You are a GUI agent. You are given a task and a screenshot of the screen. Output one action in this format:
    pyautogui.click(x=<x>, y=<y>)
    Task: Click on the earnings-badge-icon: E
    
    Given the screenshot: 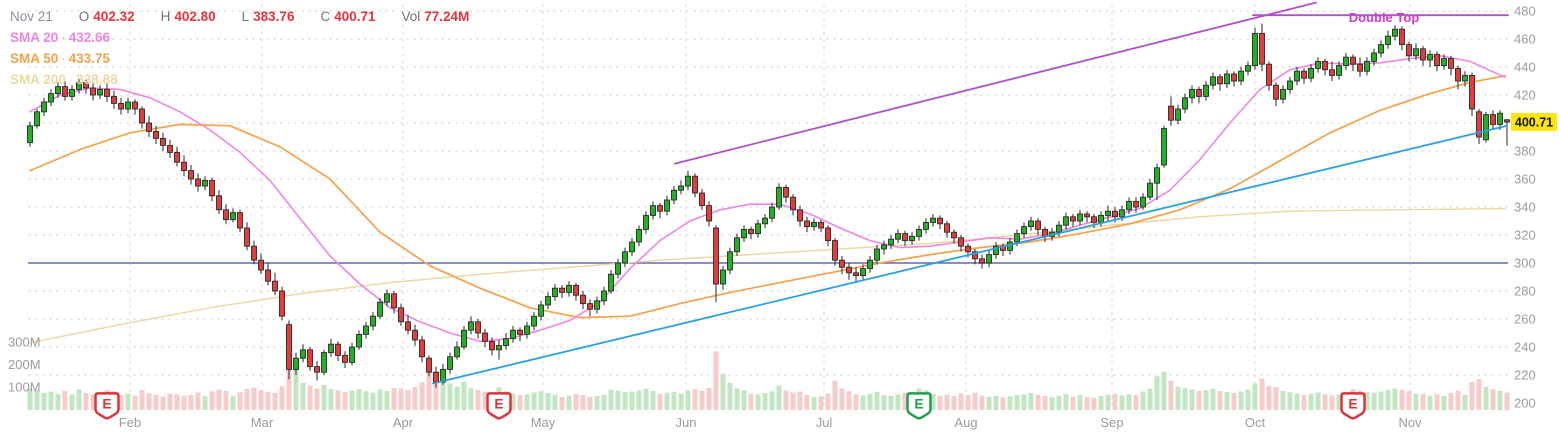 What is the action you would take?
    pyautogui.click(x=1353, y=406)
    